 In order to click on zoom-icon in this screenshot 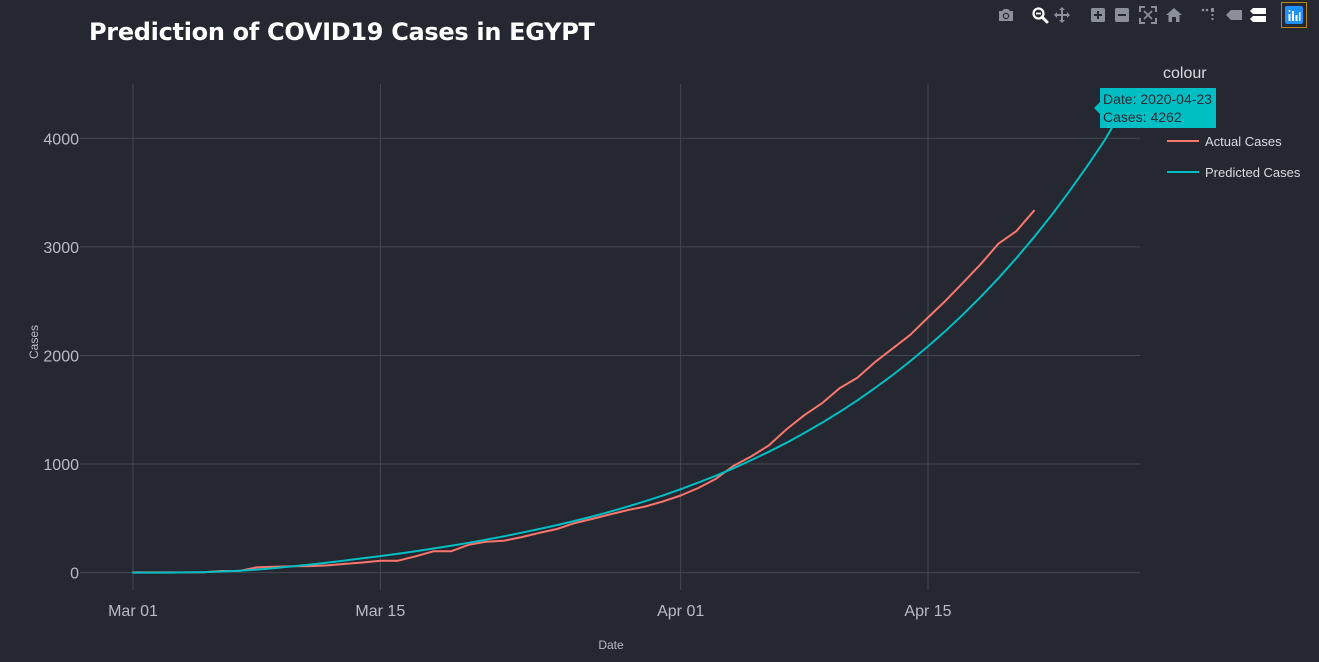, I will do `click(1040, 15)`.